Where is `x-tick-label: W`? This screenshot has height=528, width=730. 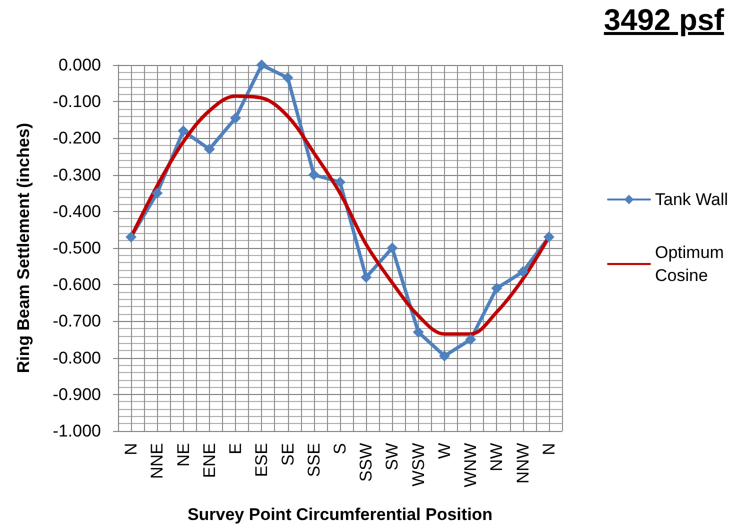
x-tick-label: W is located at coordinates (444, 451).